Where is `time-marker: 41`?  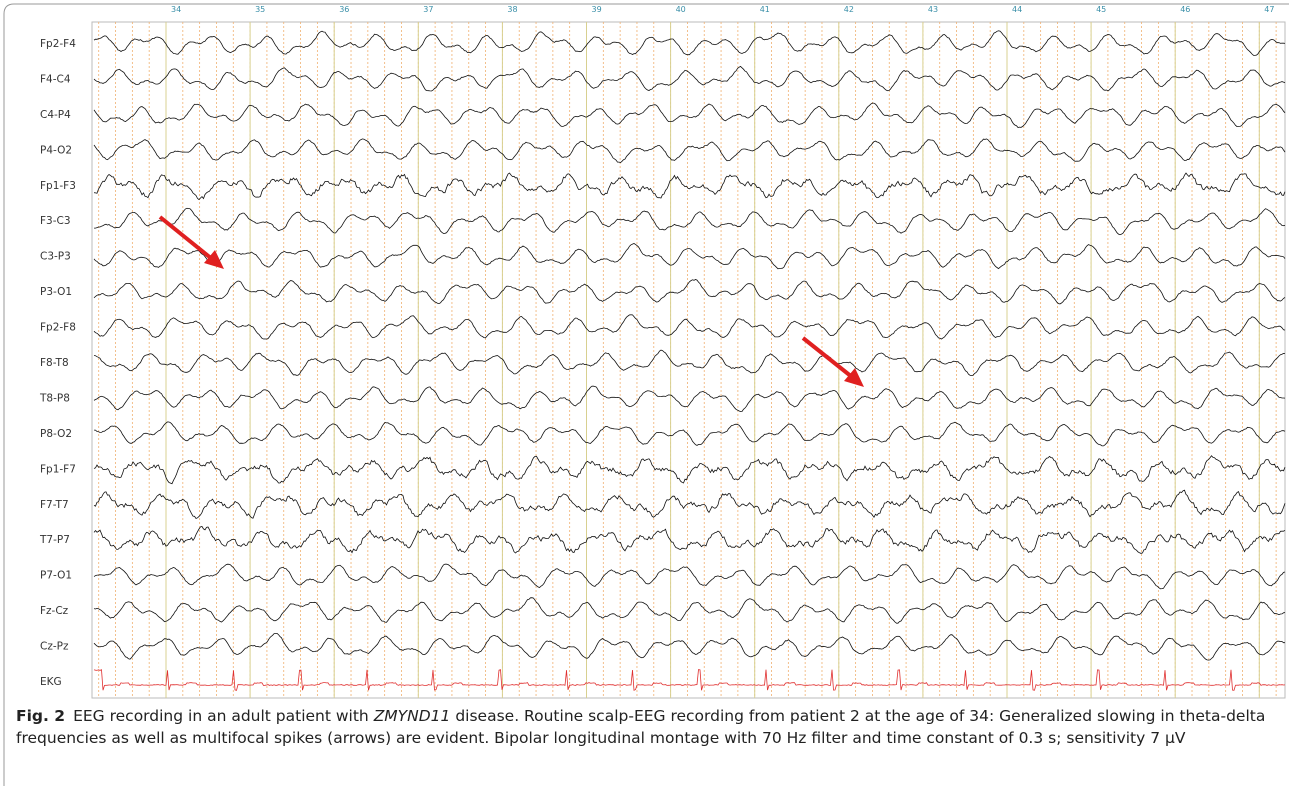
time-marker: 41 is located at coordinates (765, 9).